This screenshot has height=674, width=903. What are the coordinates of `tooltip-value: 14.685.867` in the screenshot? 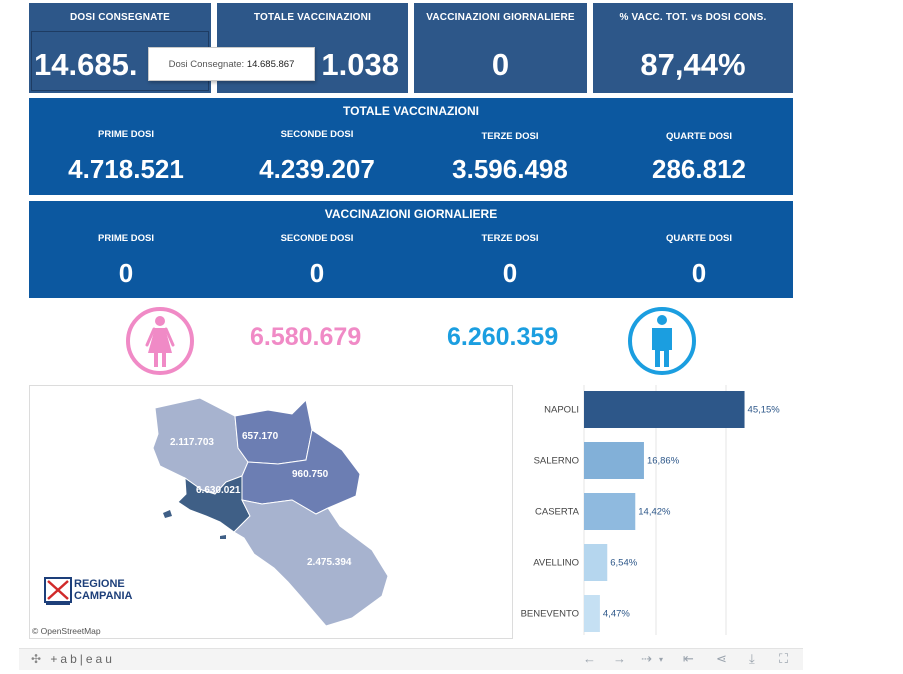 It's located at (270, 64).